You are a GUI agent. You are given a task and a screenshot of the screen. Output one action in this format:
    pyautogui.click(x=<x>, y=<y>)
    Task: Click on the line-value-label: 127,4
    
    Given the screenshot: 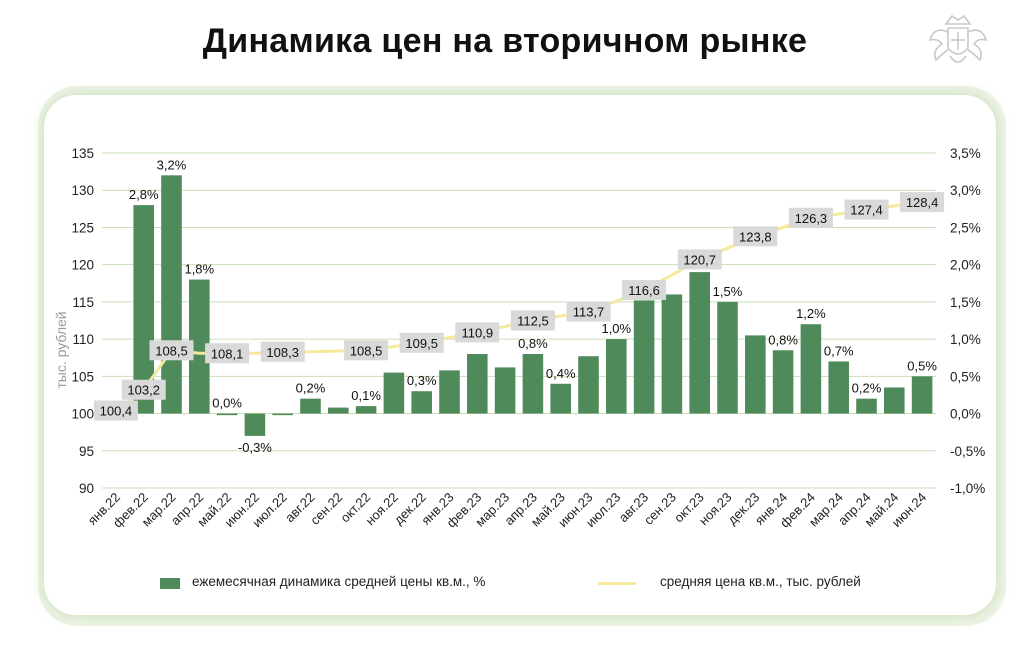 What is the action you would take?
    pyautogui.click(x=866, y=210)
    